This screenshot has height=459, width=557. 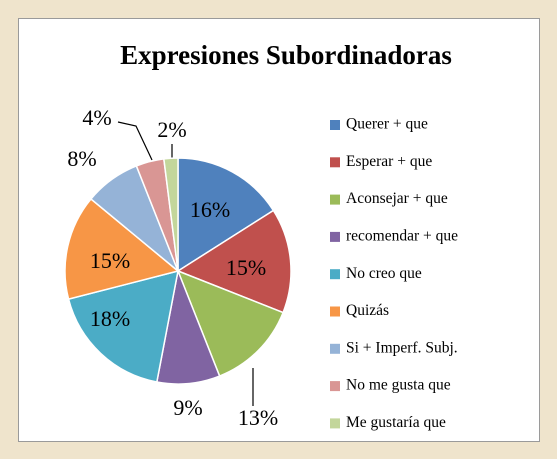 What do you see at coordinates (135, 141) in the screenshot?
I see `leader-line` at bounding box center [135, 141].